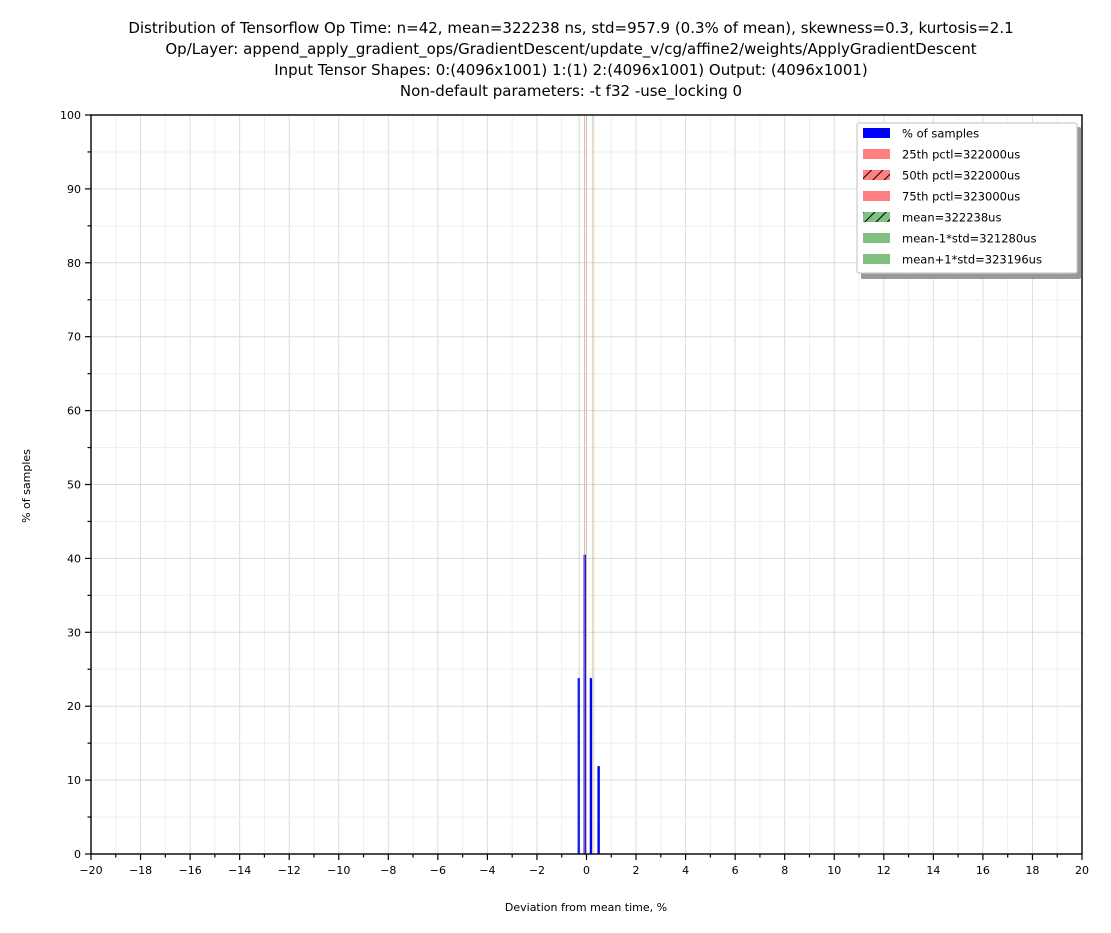  I want to click on y-tick-label: 100, so click(70, 115).